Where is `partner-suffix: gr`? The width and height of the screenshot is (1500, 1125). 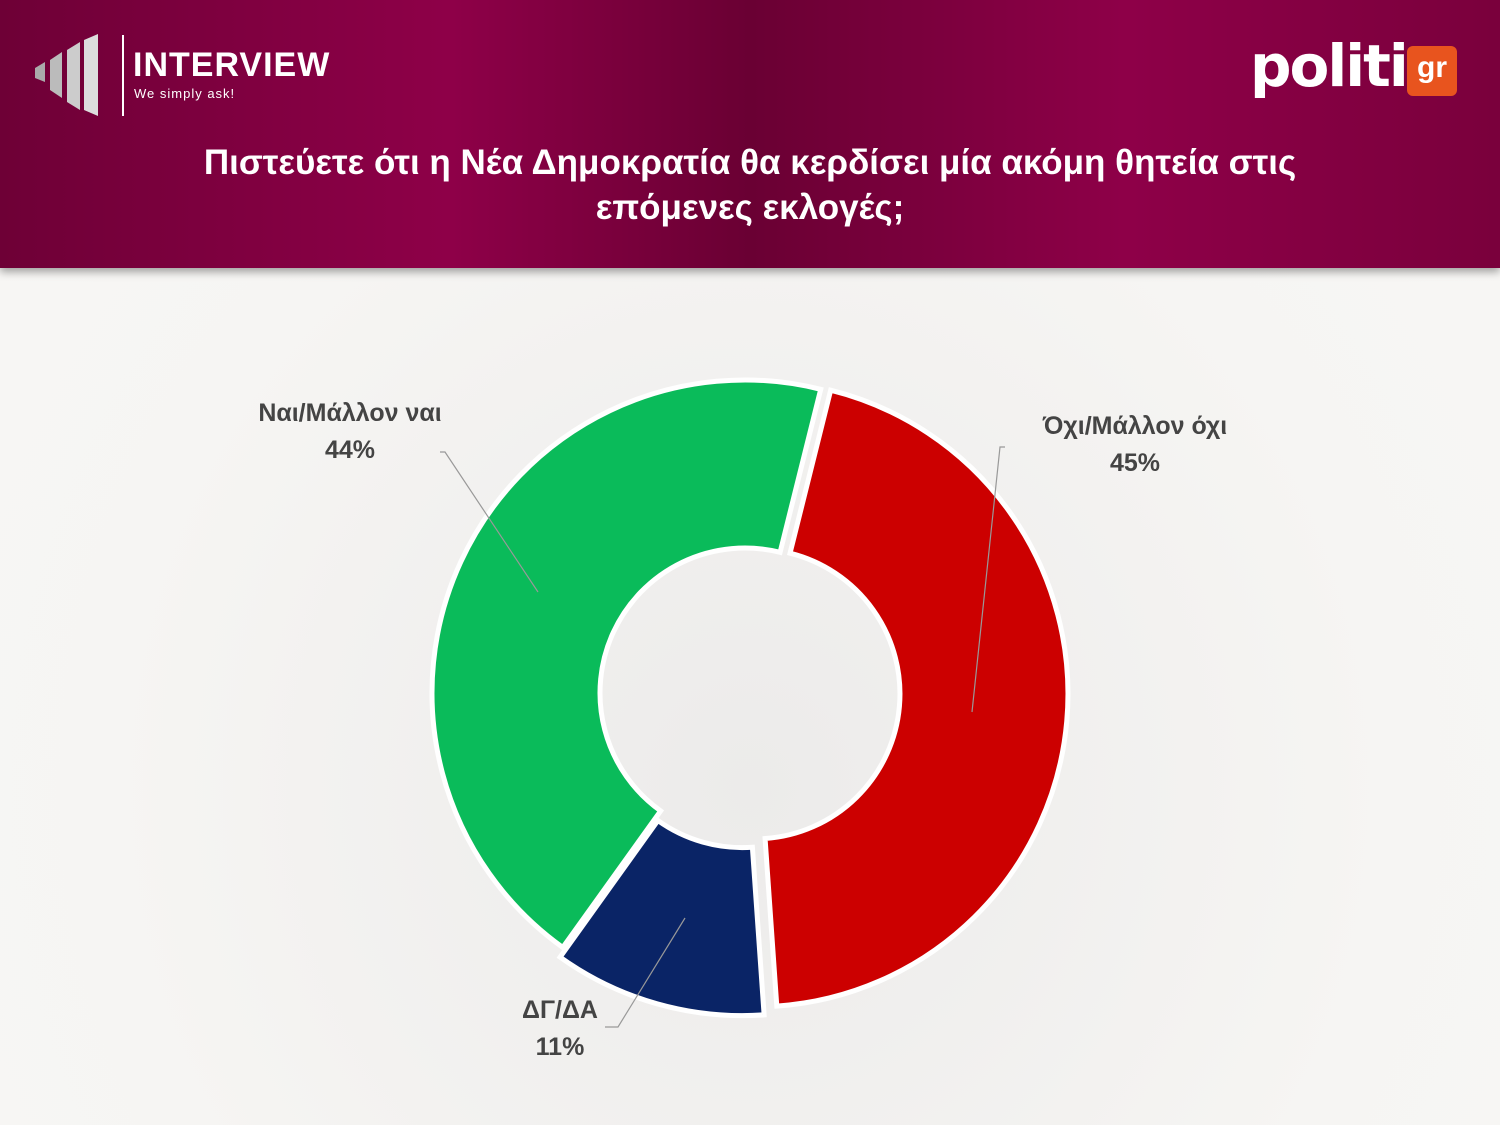
partner-suffix: gr is located at coordinates (1432, 71).